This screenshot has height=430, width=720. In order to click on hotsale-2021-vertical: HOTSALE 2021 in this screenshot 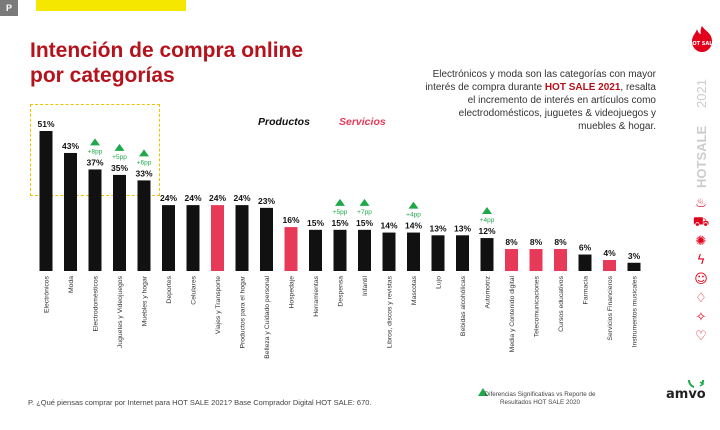, I will do `click(701, 133)`.